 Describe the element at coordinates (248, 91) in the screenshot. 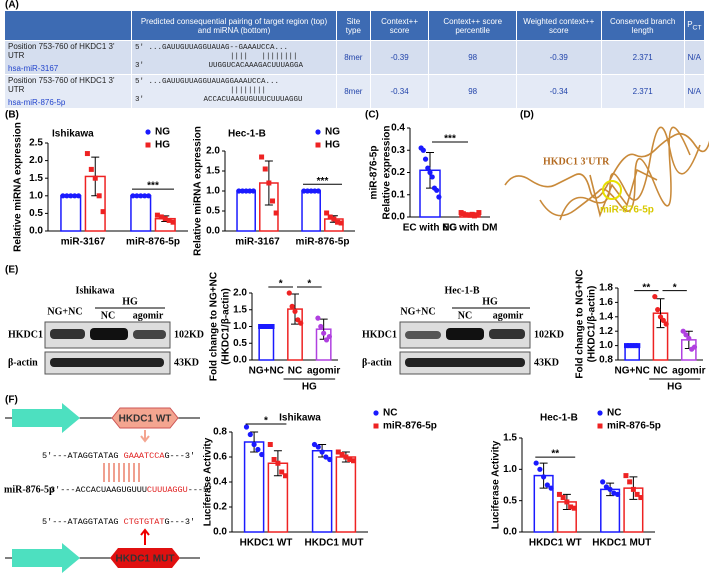

I see `bonds: ||||||||` at that location.